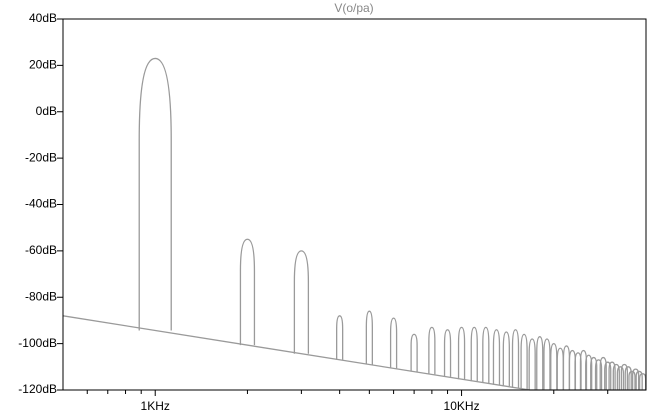 The image size is (649, 417). What do you see at coordinates (41, 250) in the screenshot?
I see `y-tick-label: -60dB` at bounding box center [41, 250].